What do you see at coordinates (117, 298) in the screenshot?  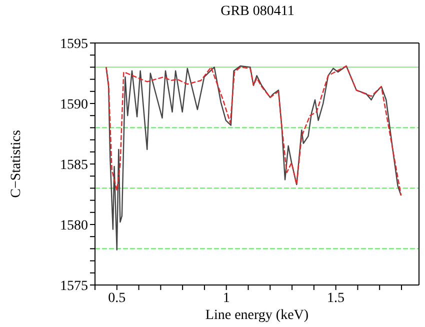 I see `x-tick-label: 0.5` at bounding box center [117, 298].